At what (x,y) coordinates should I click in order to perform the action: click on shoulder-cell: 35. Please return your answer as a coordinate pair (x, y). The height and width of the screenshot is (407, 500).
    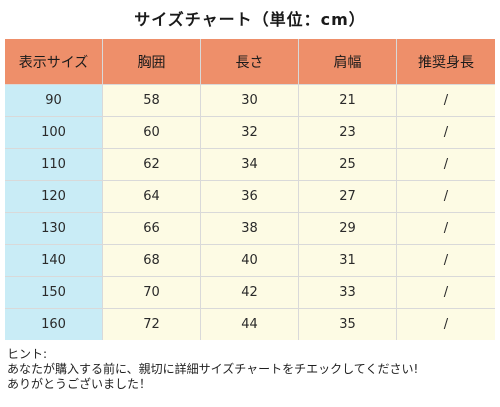
    Looking at the image, I should click on (348, 324).